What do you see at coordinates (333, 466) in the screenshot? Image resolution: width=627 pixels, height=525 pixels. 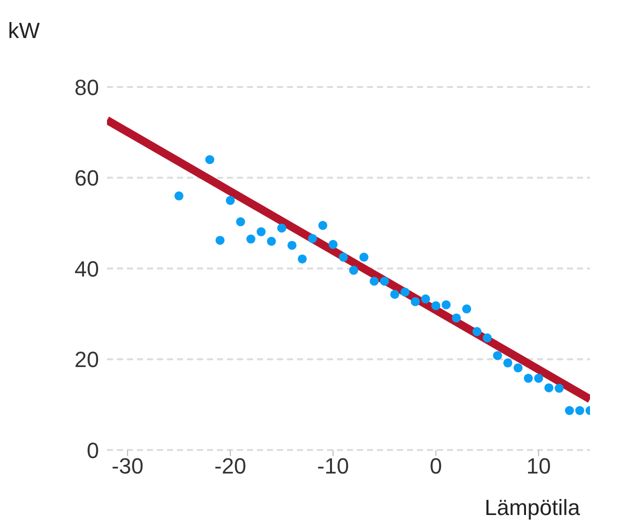 I see `x-tick-label: -10` at bounding box center [333, 466].